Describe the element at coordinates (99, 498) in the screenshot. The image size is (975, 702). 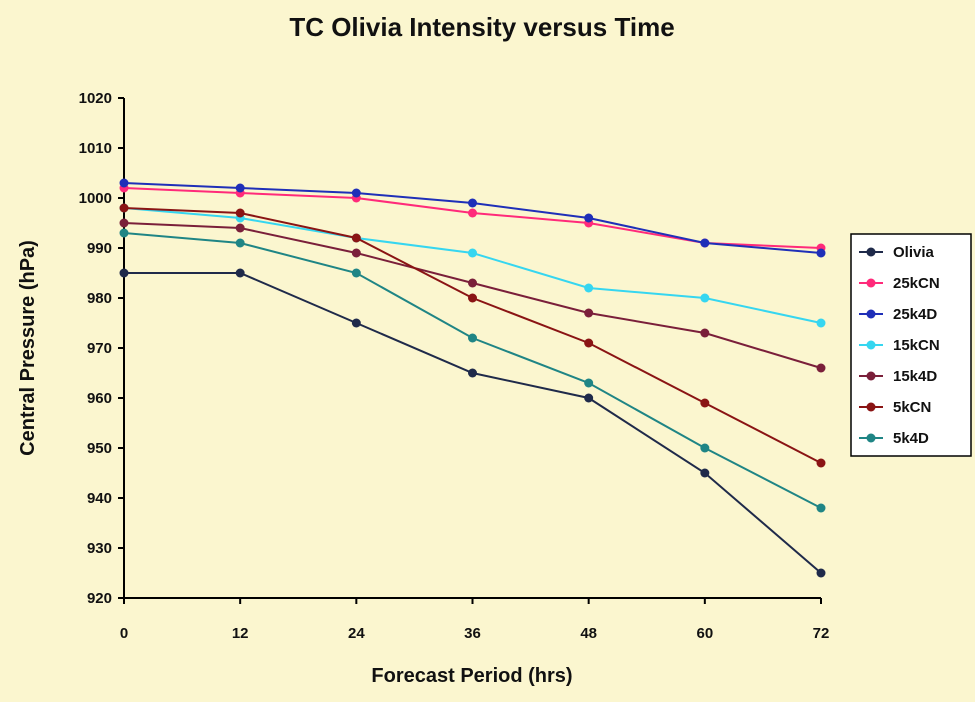
I see `y-tick-label: 940` at that location.